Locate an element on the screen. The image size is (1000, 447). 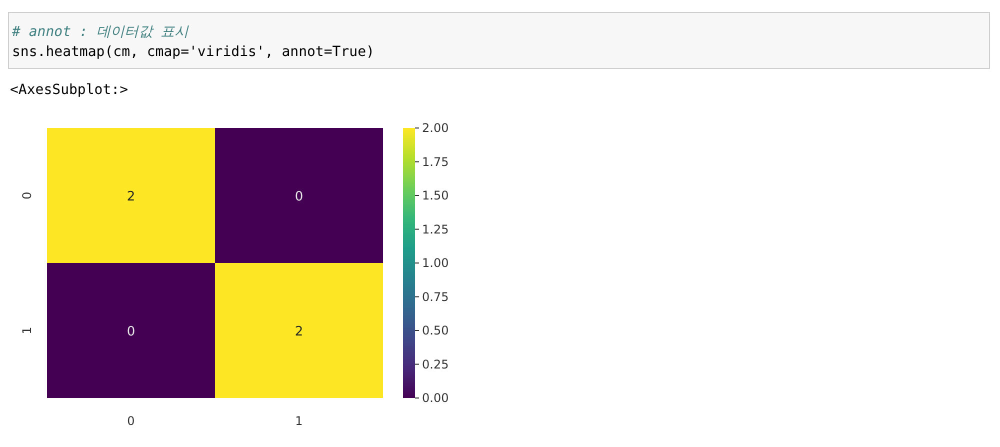
color-bar-label: 0.75 is located at coordinates (435, 297).